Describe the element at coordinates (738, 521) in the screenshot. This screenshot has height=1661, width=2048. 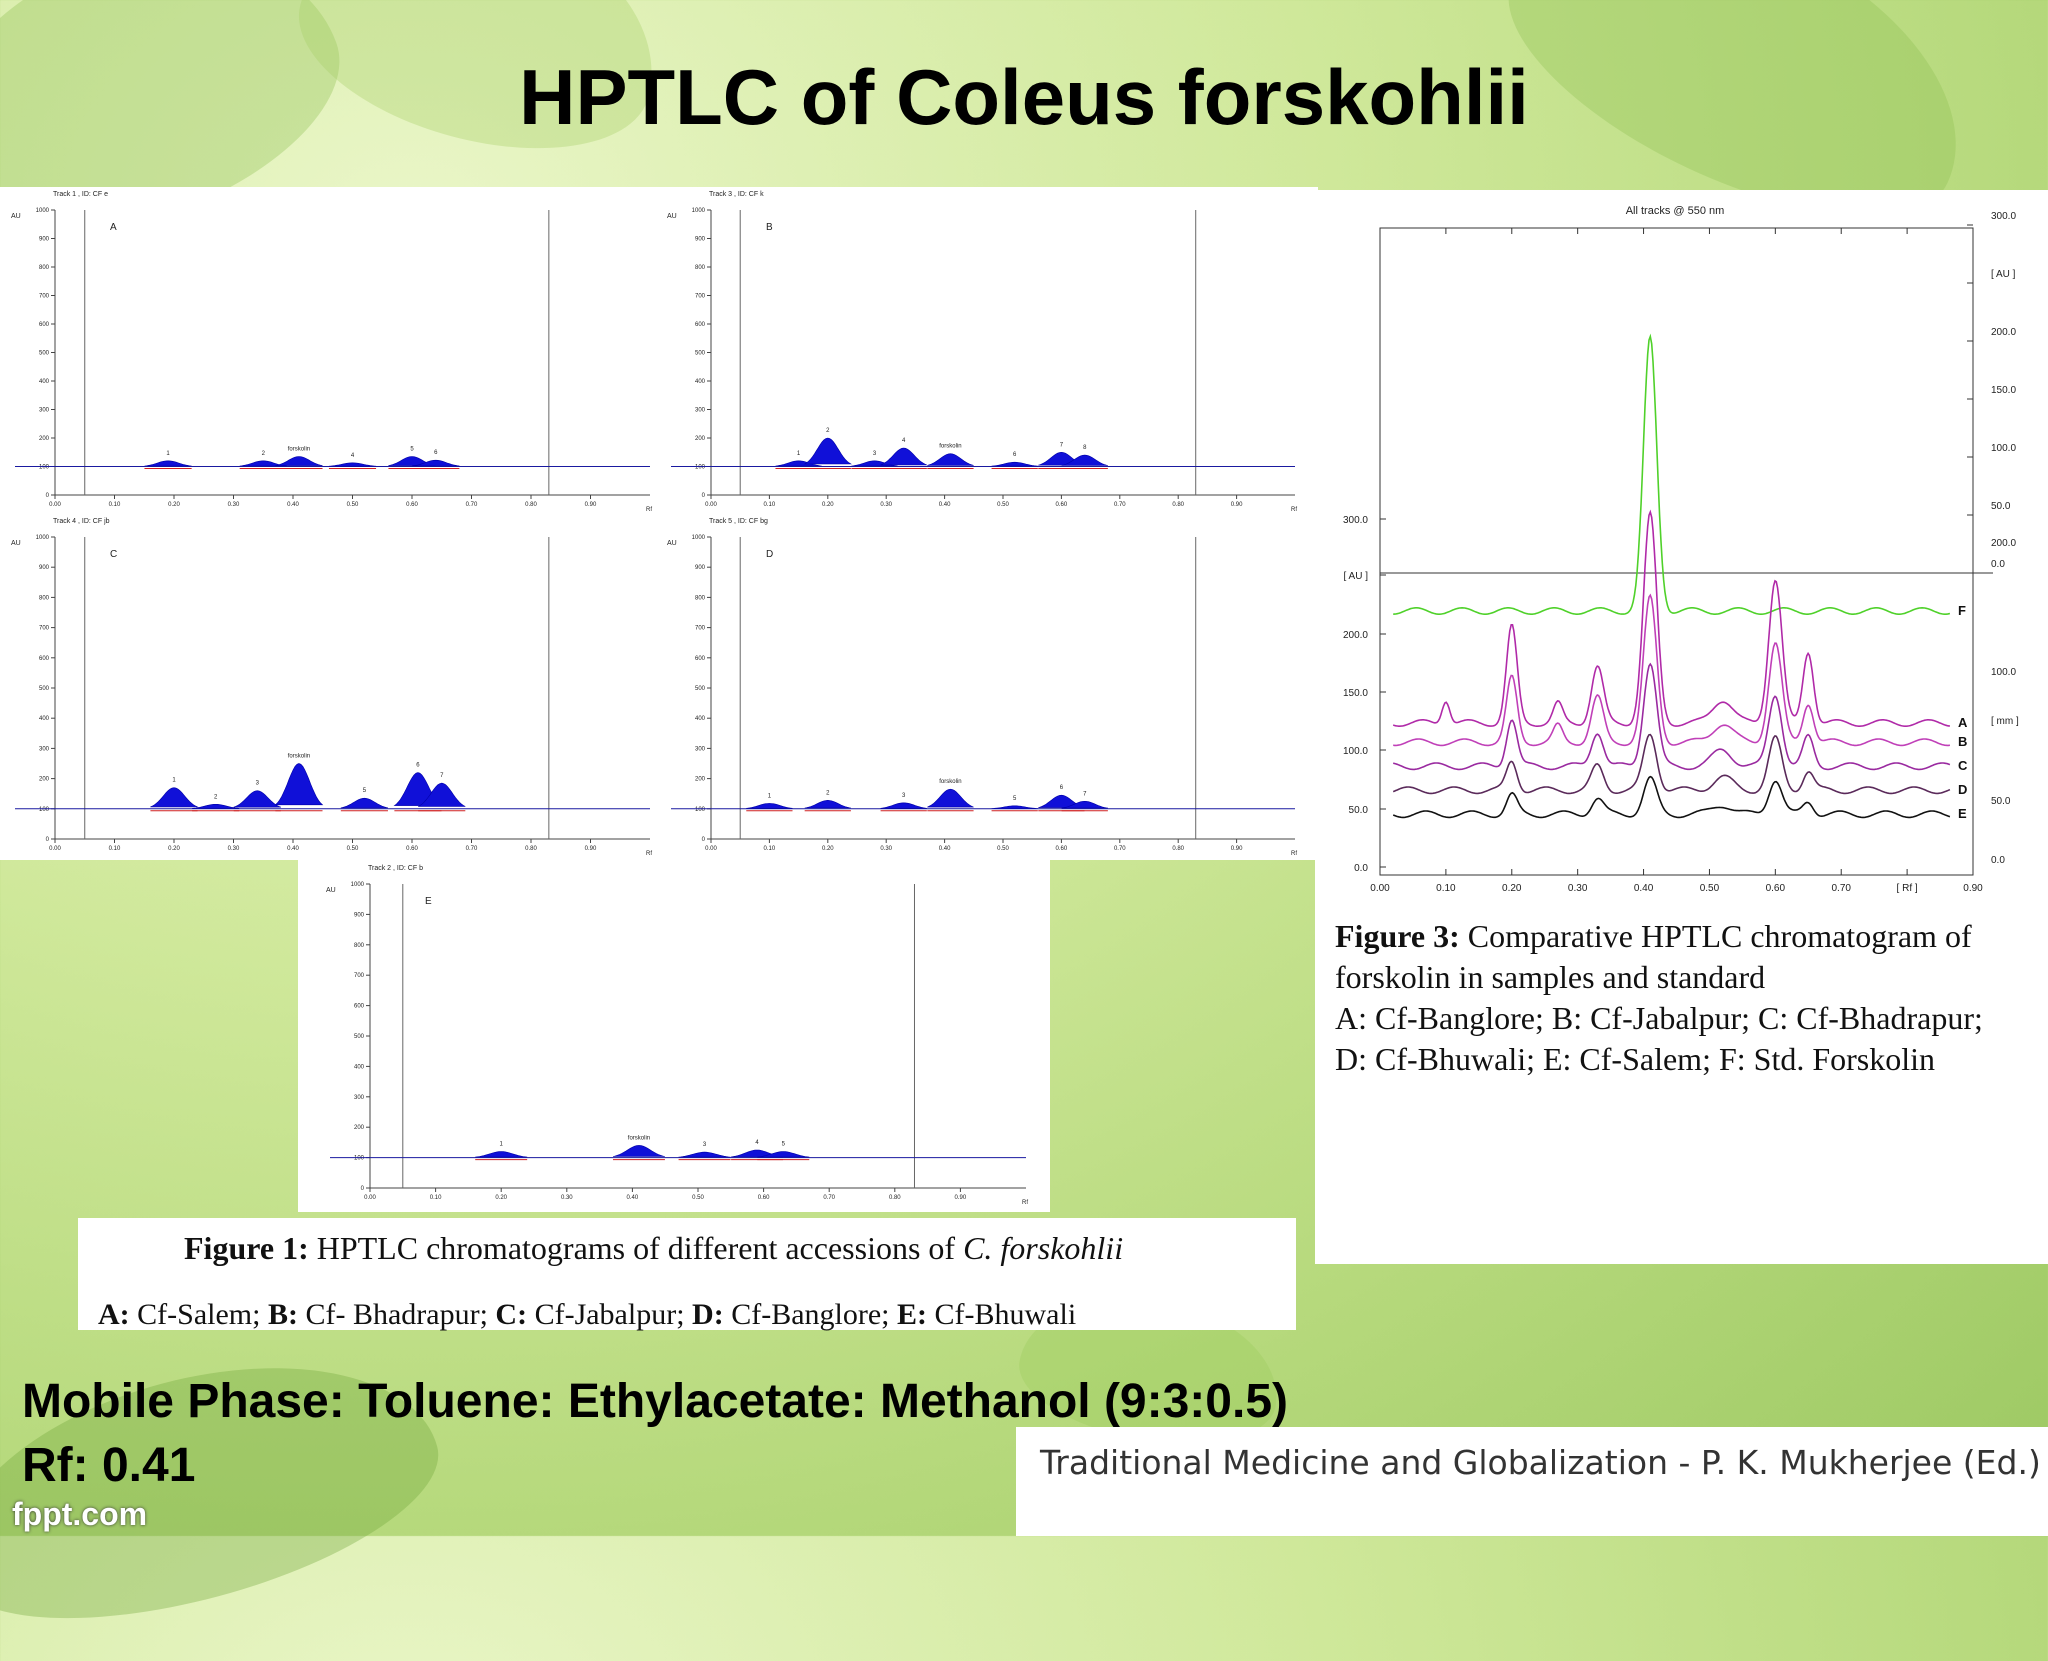
I see `track-id-label: Track 5 , ID: CF bg` at that location.